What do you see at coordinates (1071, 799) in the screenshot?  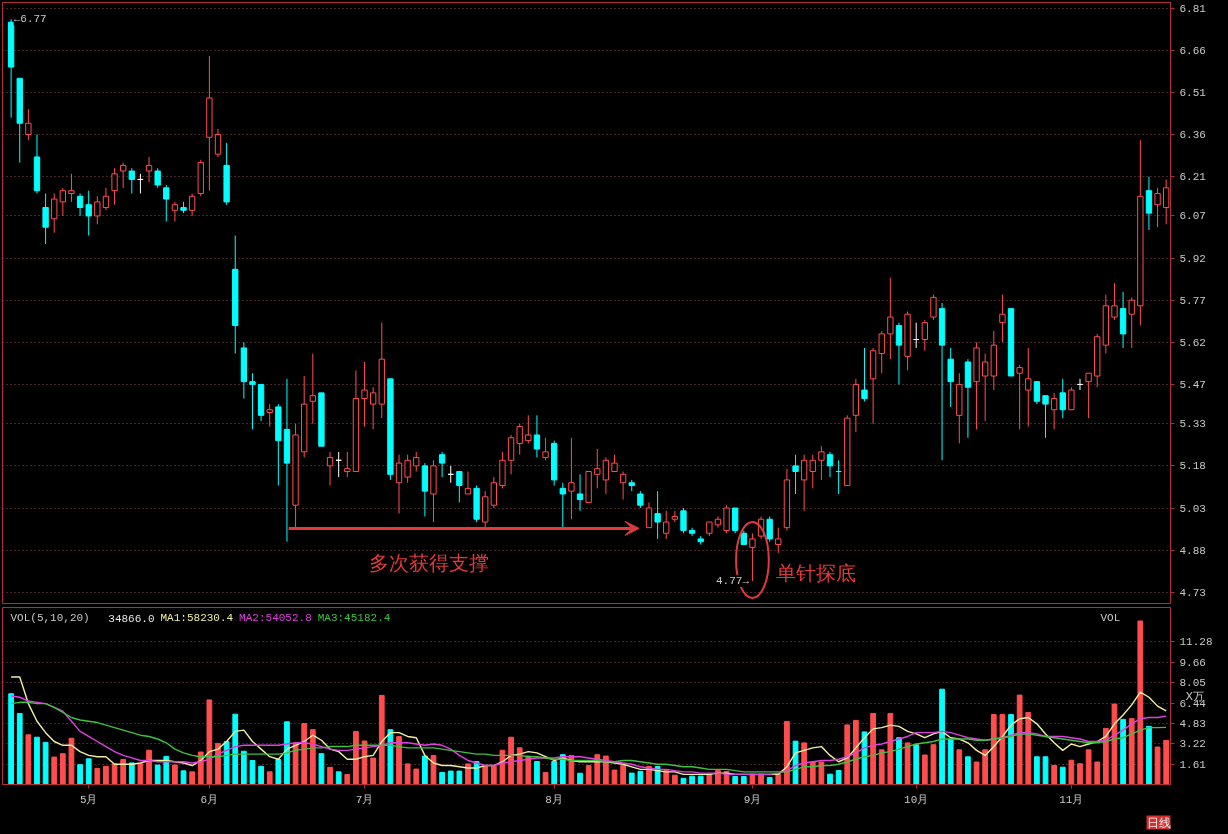 I see `x-tick-label: 11月` at bounding box center [1071, 799].